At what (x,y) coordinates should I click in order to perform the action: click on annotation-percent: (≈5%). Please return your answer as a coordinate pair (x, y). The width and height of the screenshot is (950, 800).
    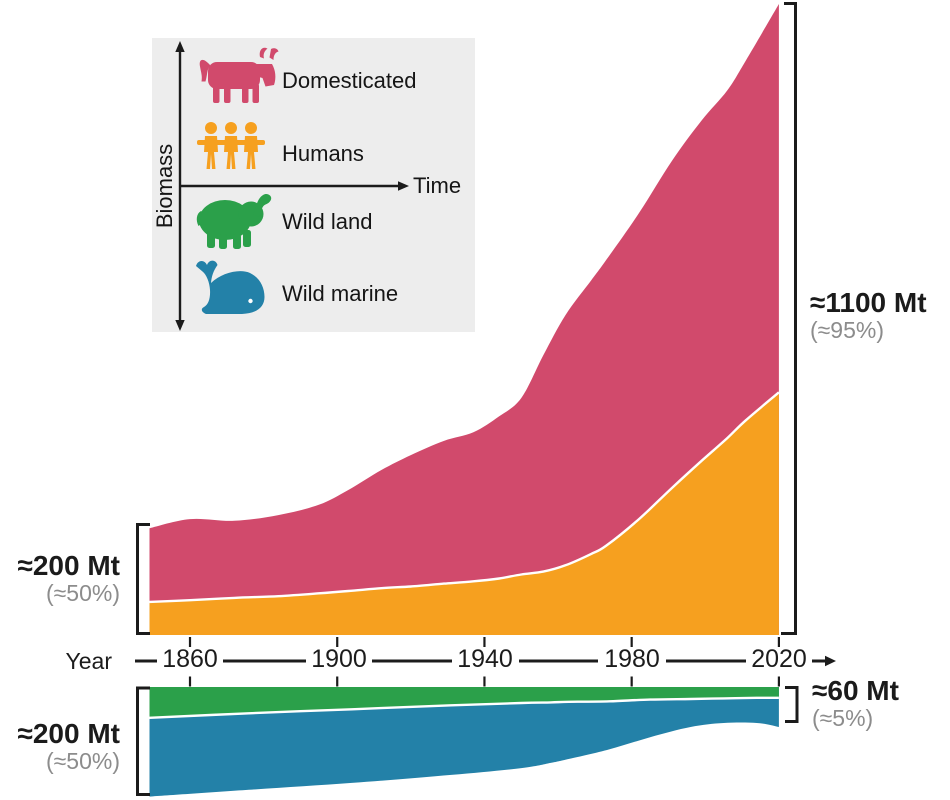
    Looking at the image, I should click on (843, 718).